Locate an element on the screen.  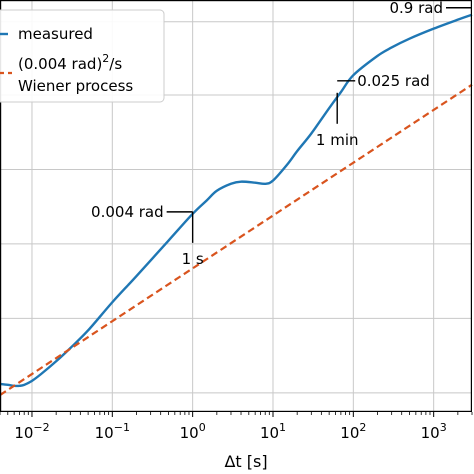
legend-label-wiener: (0.004 rad)2/s is located at coordinates (70, 62).